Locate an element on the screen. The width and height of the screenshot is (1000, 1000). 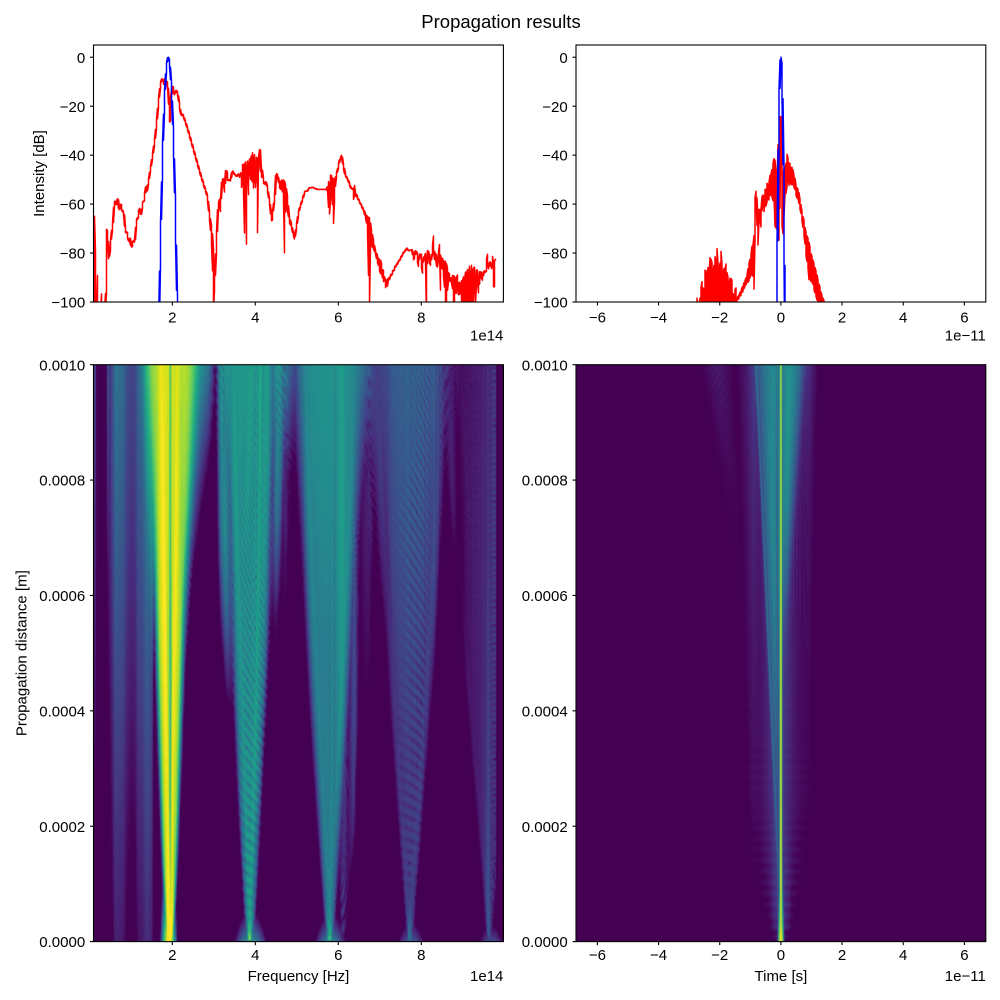
svg-text: Propagation distance [m] is located at coordinates (22, 653).